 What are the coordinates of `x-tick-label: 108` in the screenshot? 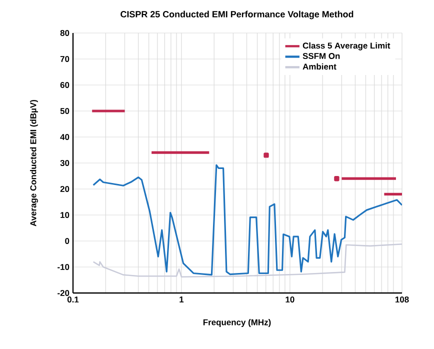 It's located at (402, 299).